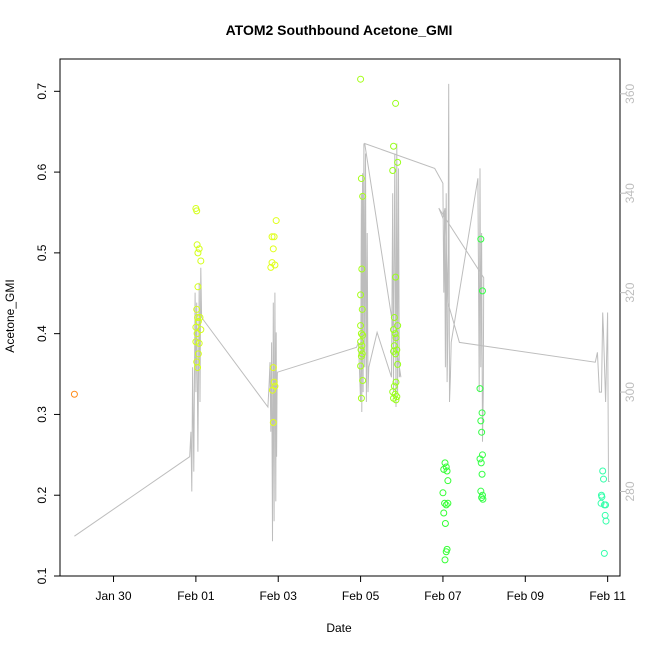  I want to click on y-axis-label: Acetone_GMI, so click(10, 315).